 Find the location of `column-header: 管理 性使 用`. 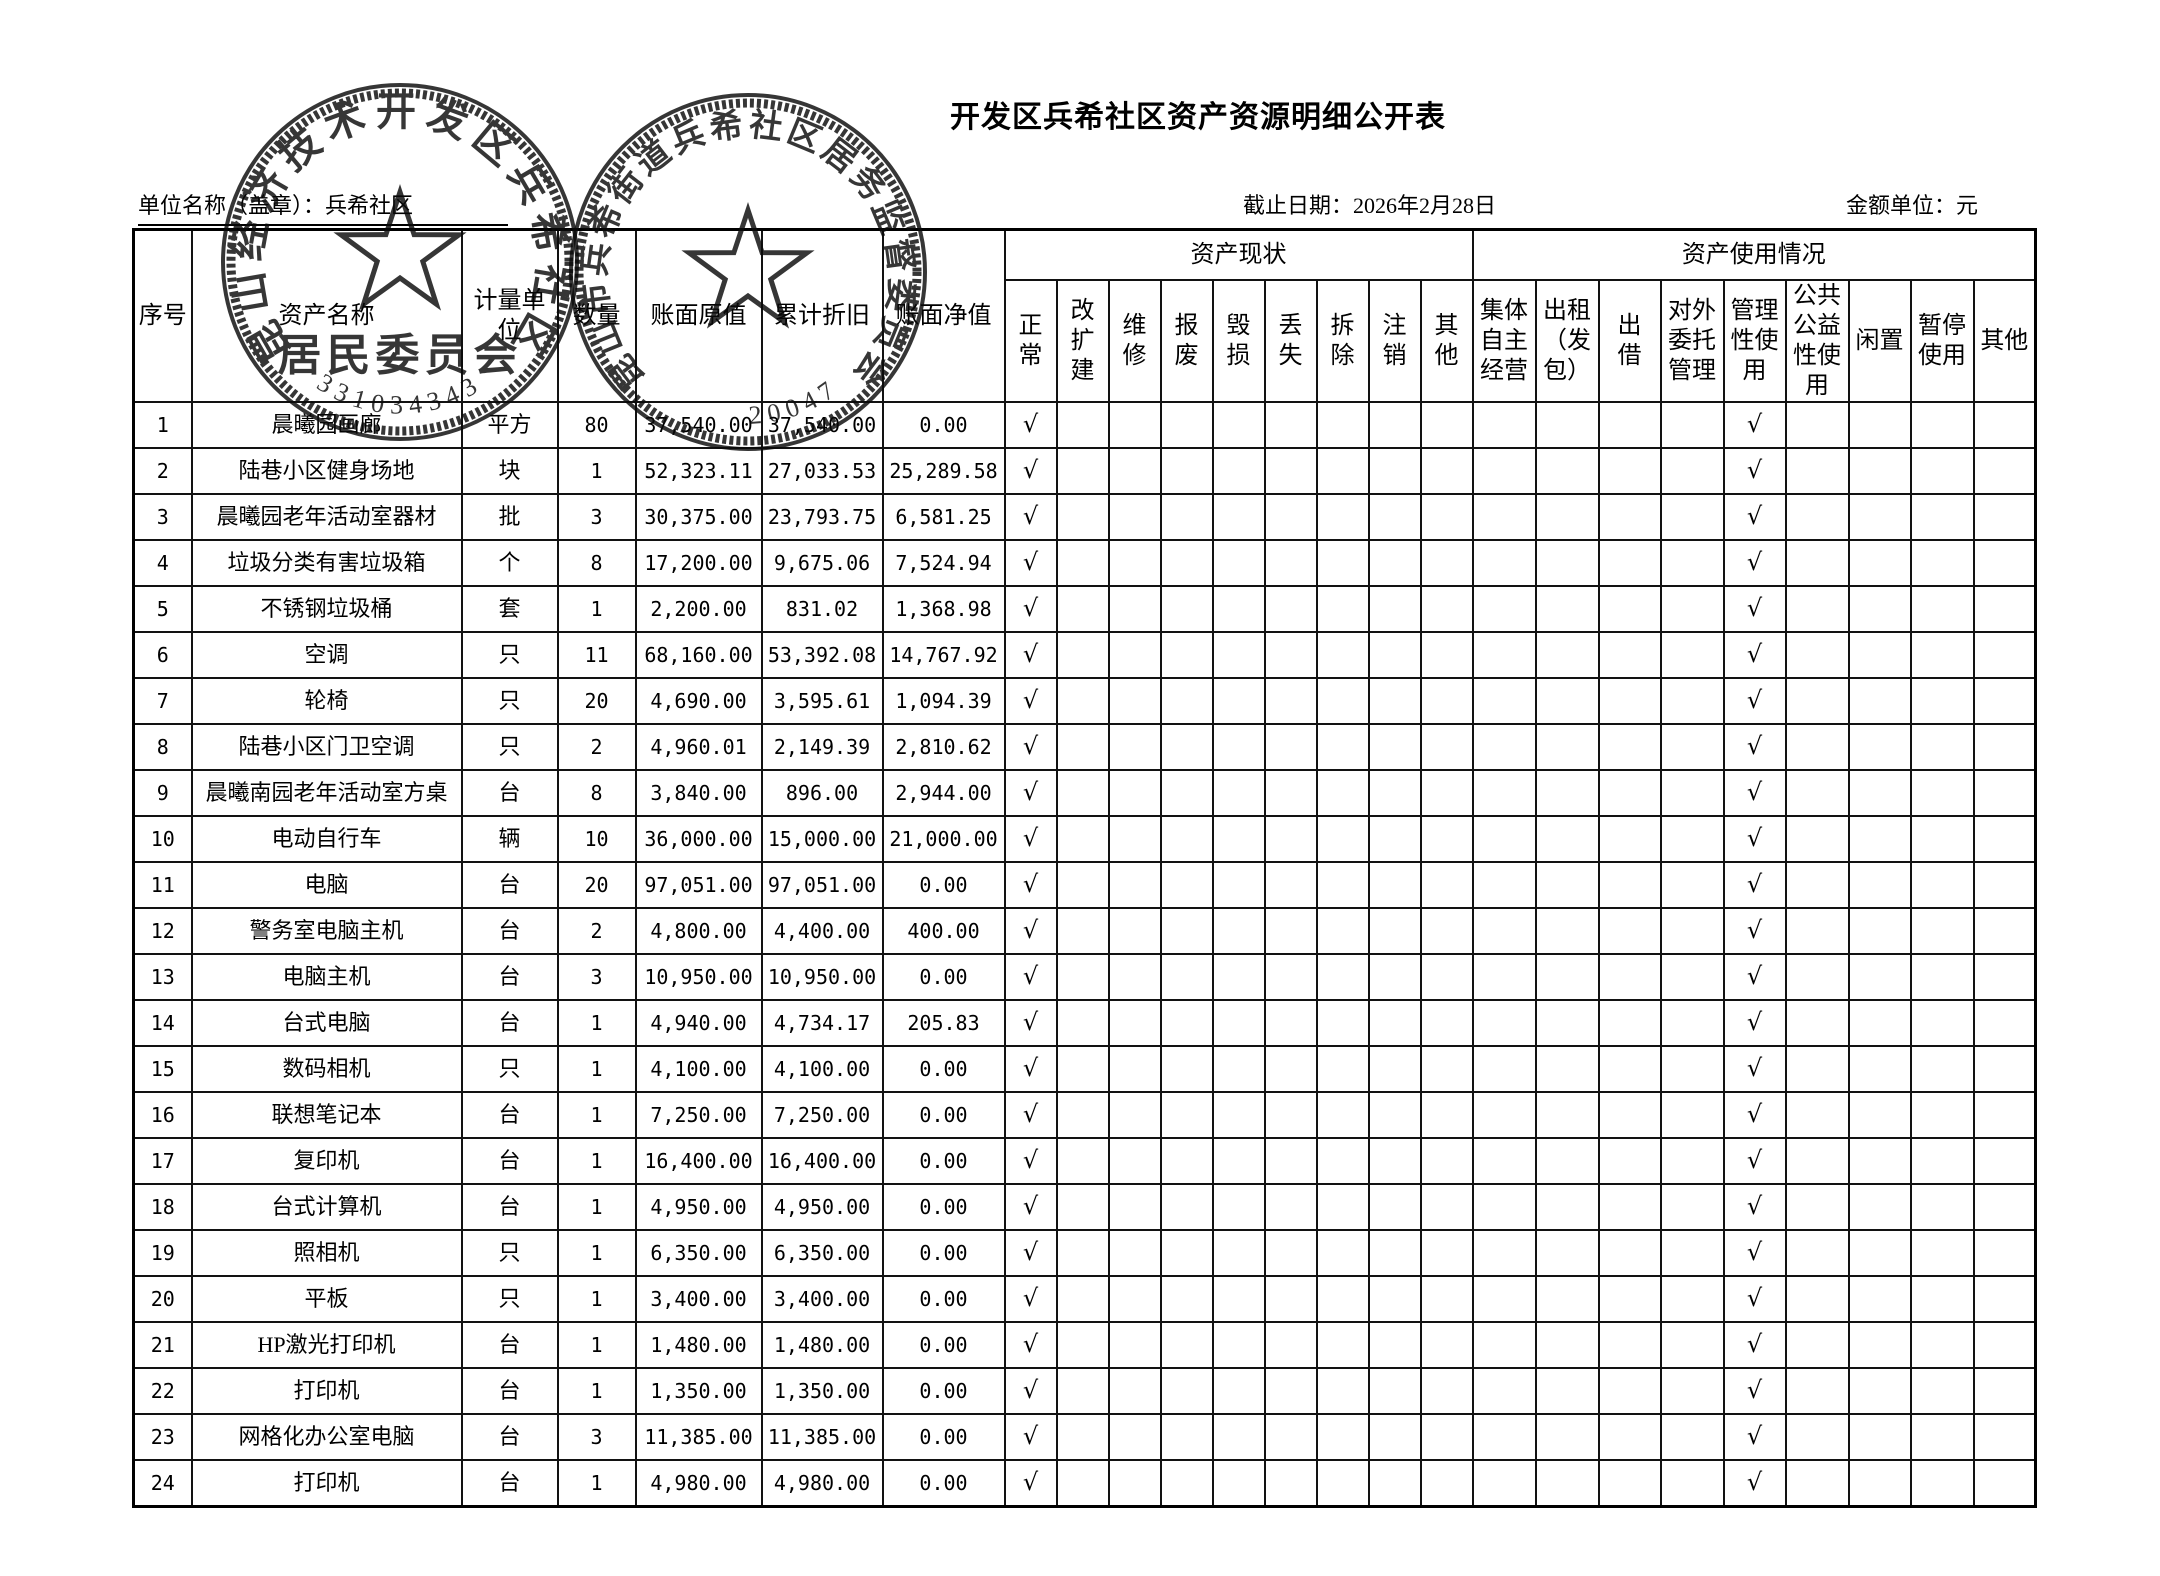

column-header: 管理 性使 用 is located at coordinates (1754, 341).